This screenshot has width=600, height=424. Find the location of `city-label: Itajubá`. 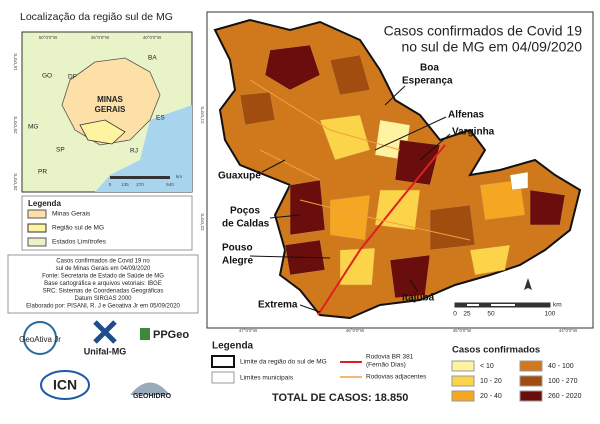

city-label: Itajubá is located at coordinates (418, 298).